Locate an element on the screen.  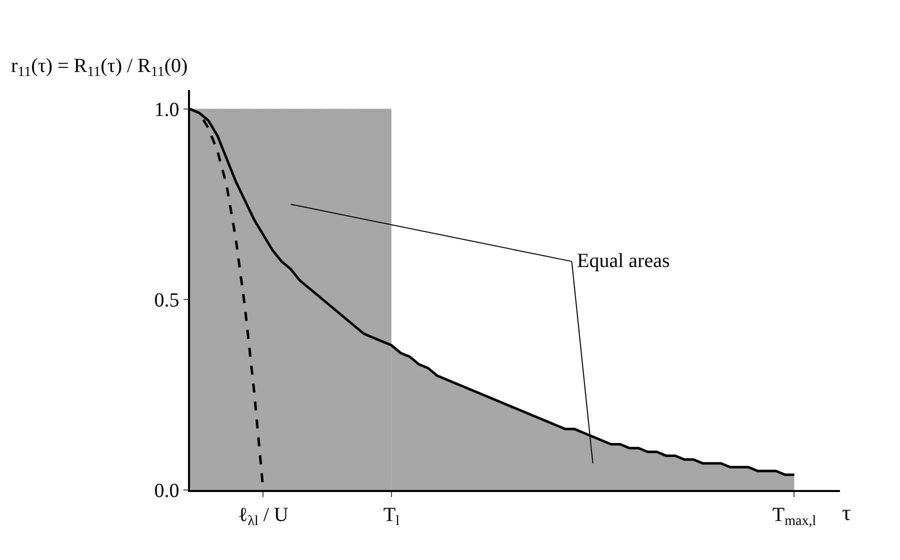
y-tick-label: 1.0 is located at coordinates (167, 110).